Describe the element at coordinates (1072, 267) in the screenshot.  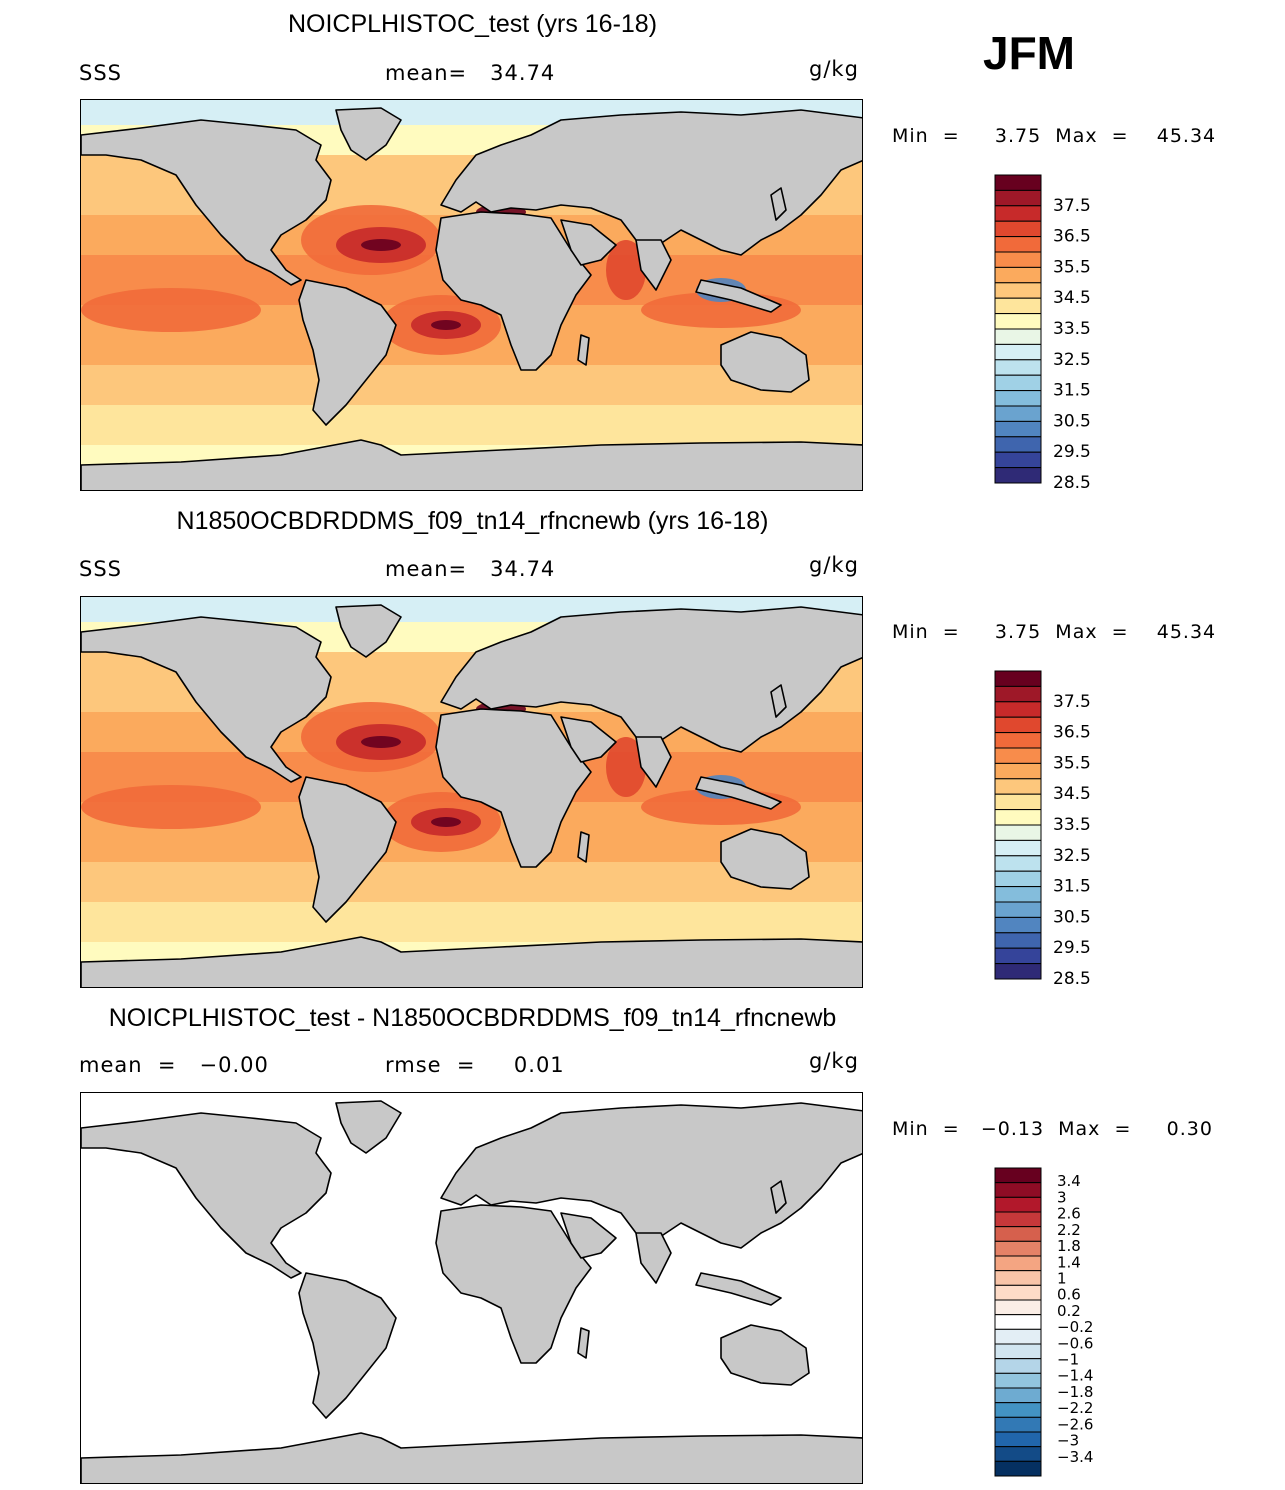
I see `colorbar-tick-label: 35.5` at that location.